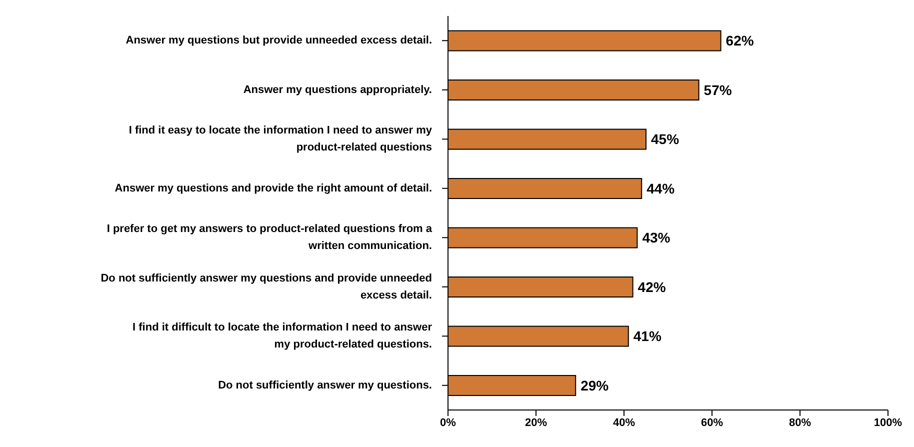  Describe the element at coordinates (624, 422) in the screenshot. I see `x-tick-label: 40%` at that location.